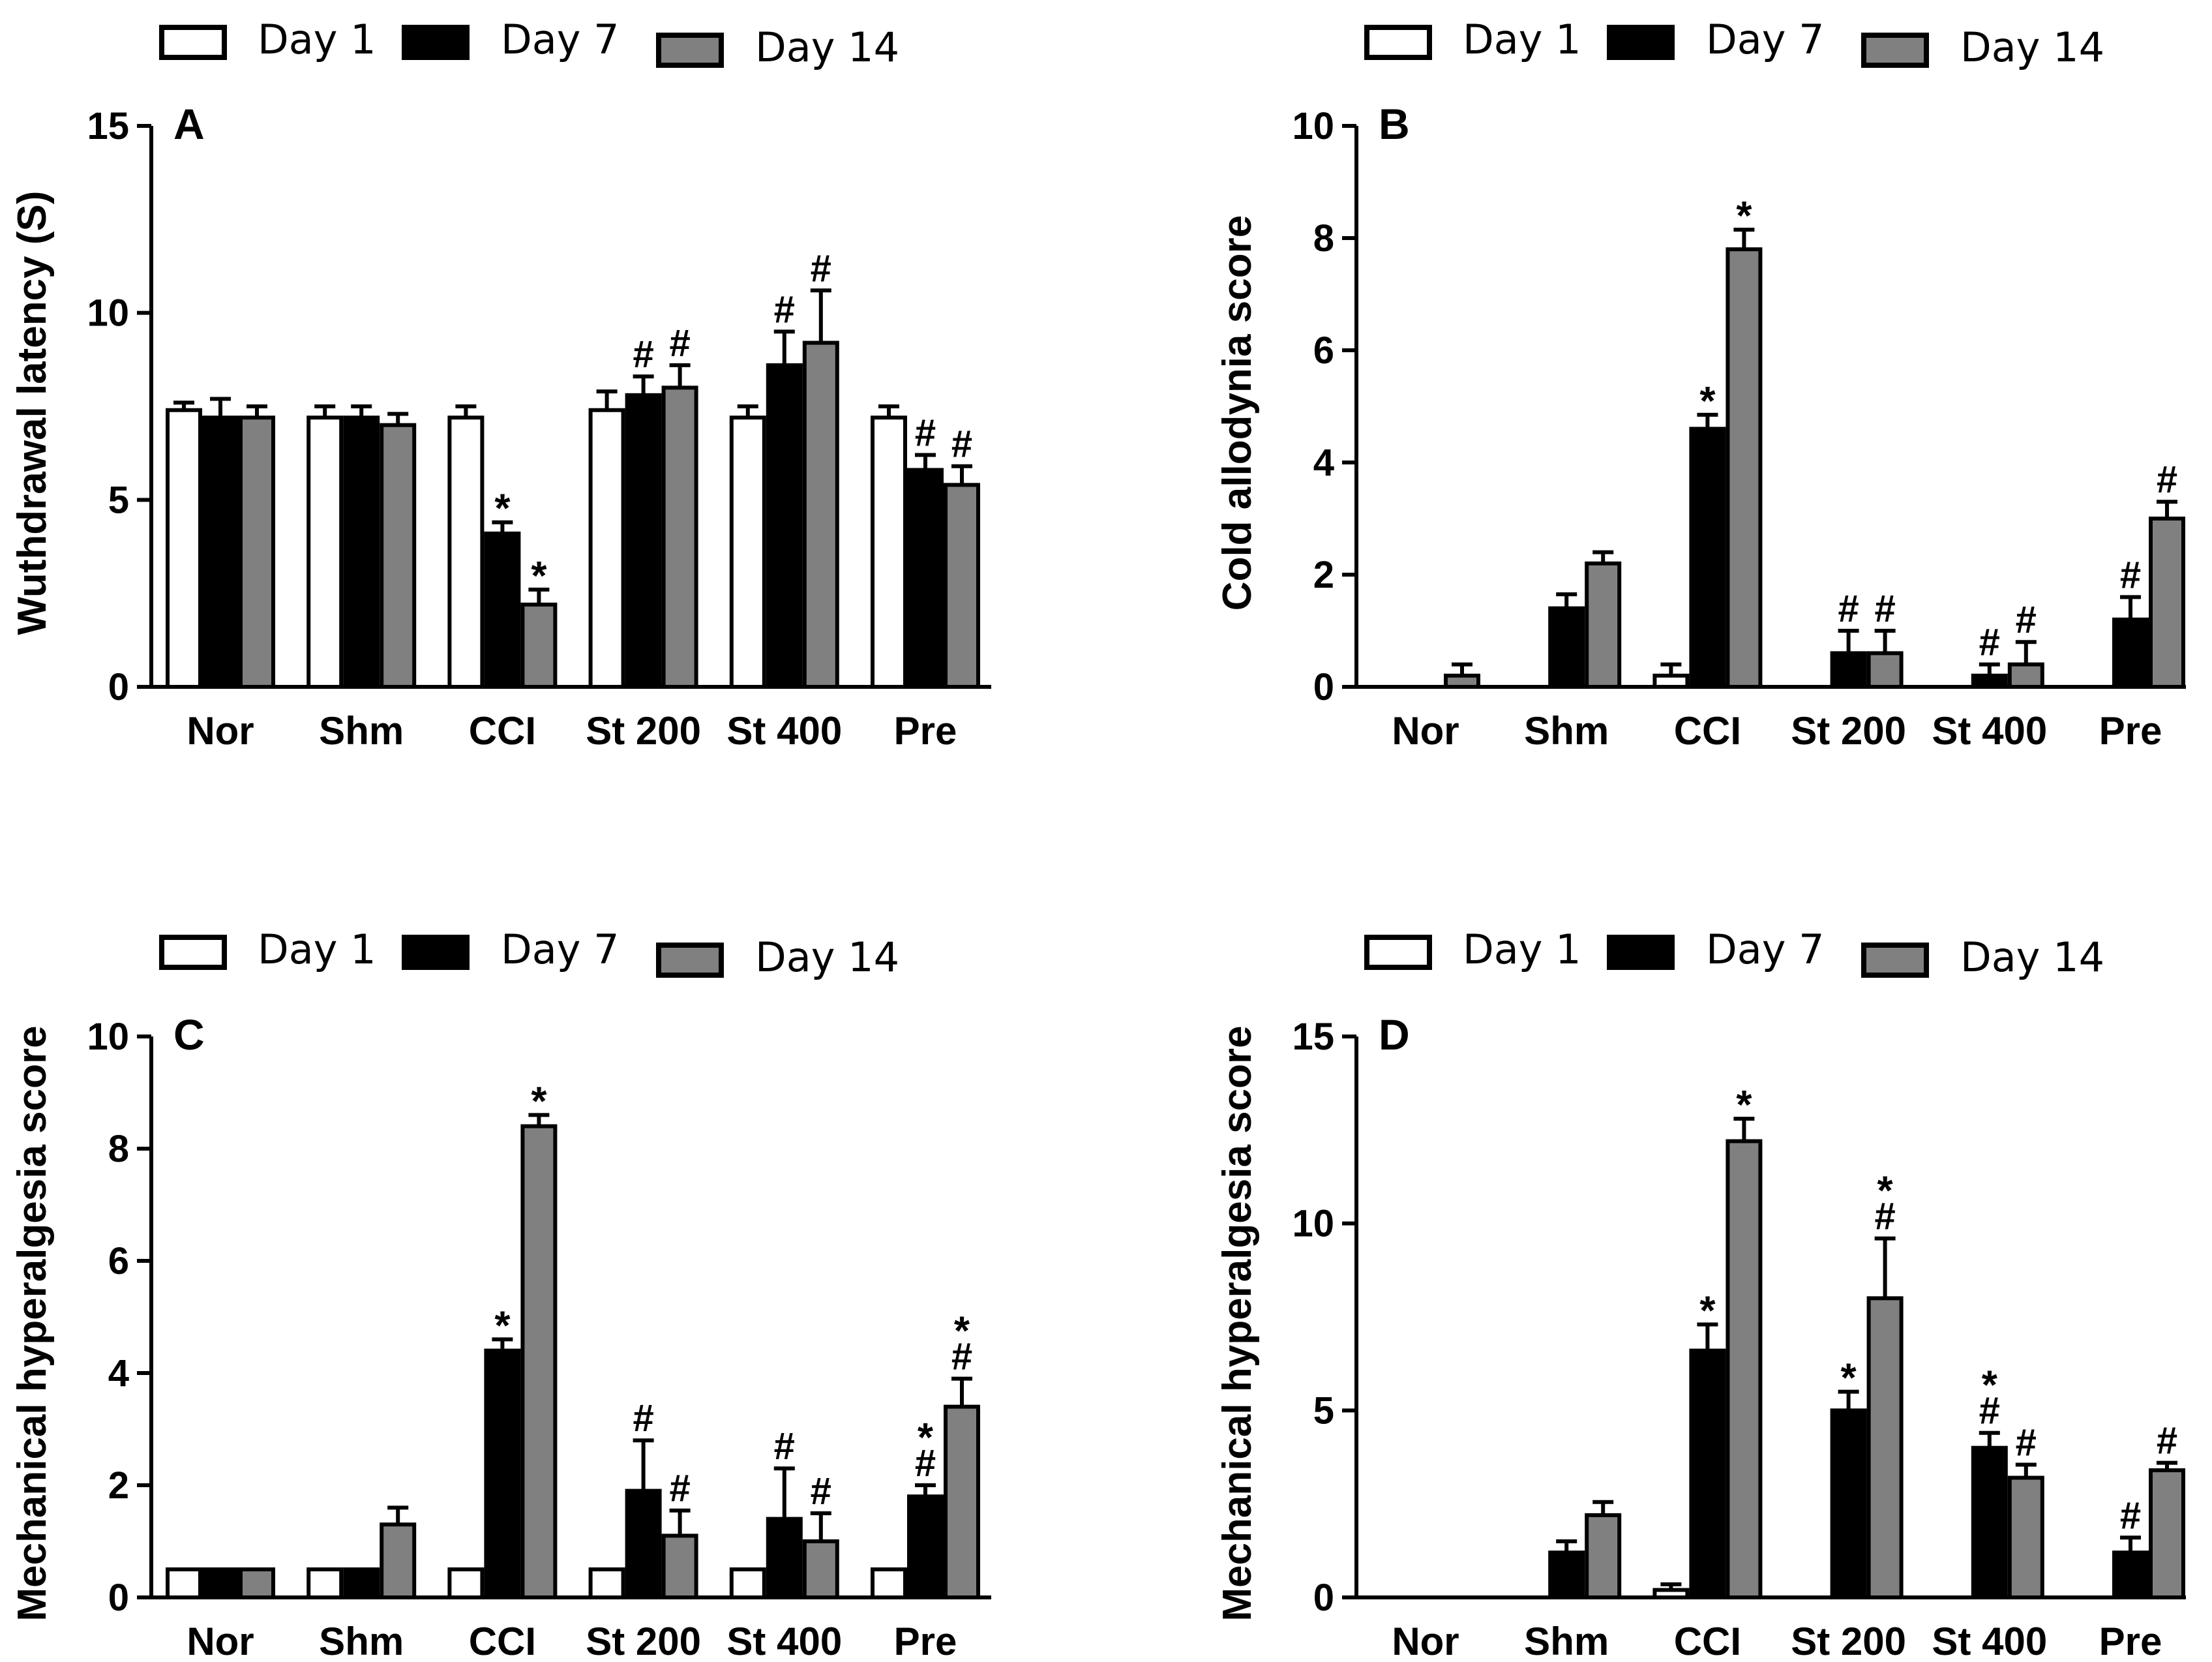 The width and height of the screenshot is (2212, 1662). What do you see at coordinates (1323, 463) in the screenshot?
I see `y-tick-label: 4` at bounding box center [1323, 463].